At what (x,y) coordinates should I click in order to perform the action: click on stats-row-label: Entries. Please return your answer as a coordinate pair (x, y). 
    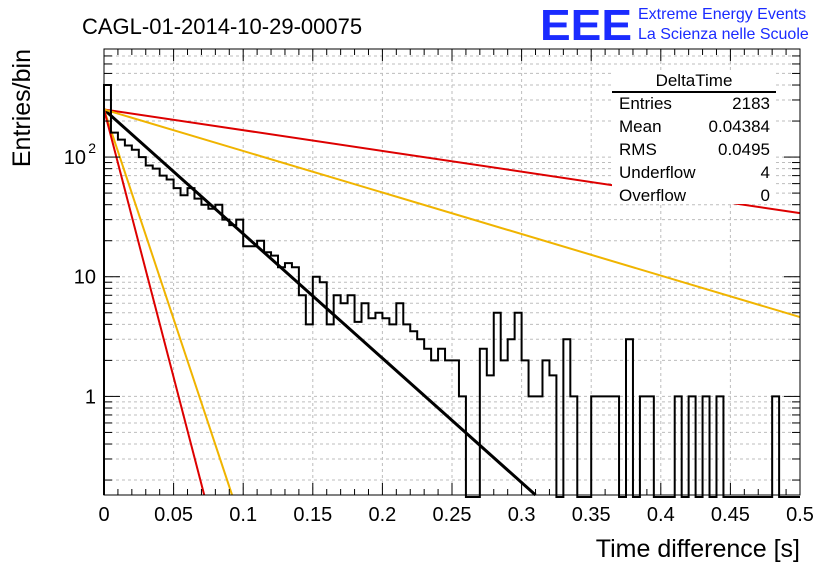
    Looking at the image, I should click on (645, 103).